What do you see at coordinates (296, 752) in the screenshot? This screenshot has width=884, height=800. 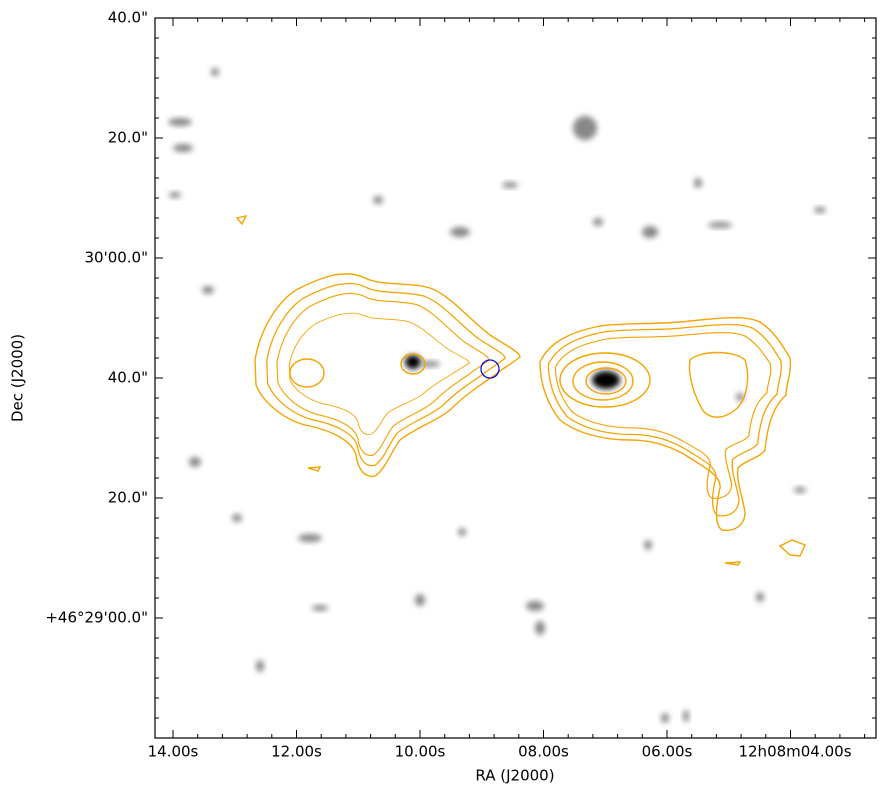 I see `x-tick-label: 12.00s` at bounding box center [296, 752].